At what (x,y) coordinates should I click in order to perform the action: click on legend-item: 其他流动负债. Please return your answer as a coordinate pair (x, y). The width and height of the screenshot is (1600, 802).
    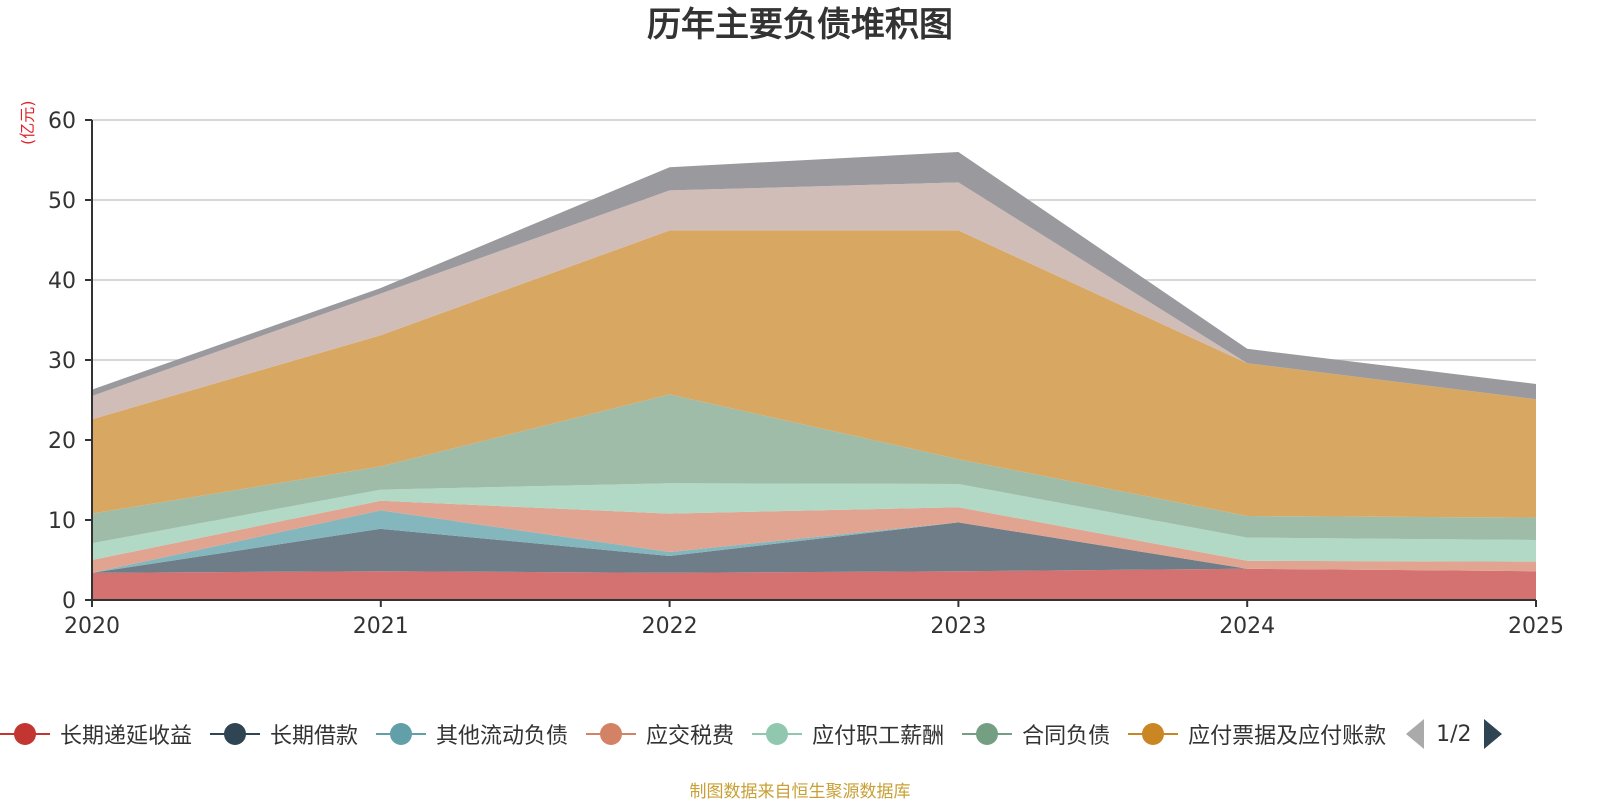
    Looking at the image, I should click on (472, 734).